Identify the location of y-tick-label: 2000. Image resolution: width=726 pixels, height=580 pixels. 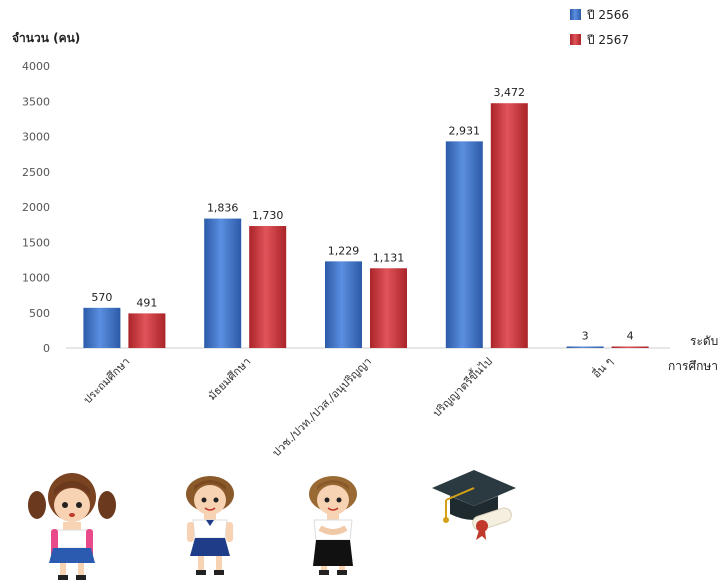
(36, 207).